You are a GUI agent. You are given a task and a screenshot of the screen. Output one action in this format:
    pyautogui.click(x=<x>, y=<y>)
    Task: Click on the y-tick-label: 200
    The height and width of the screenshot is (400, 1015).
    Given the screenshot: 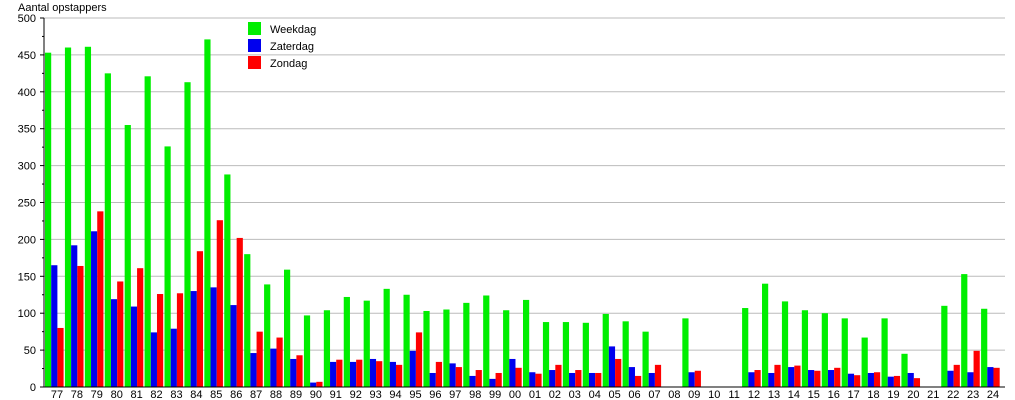 What is the action you would take?
    pyautogui.click(x=27, y=240)
    